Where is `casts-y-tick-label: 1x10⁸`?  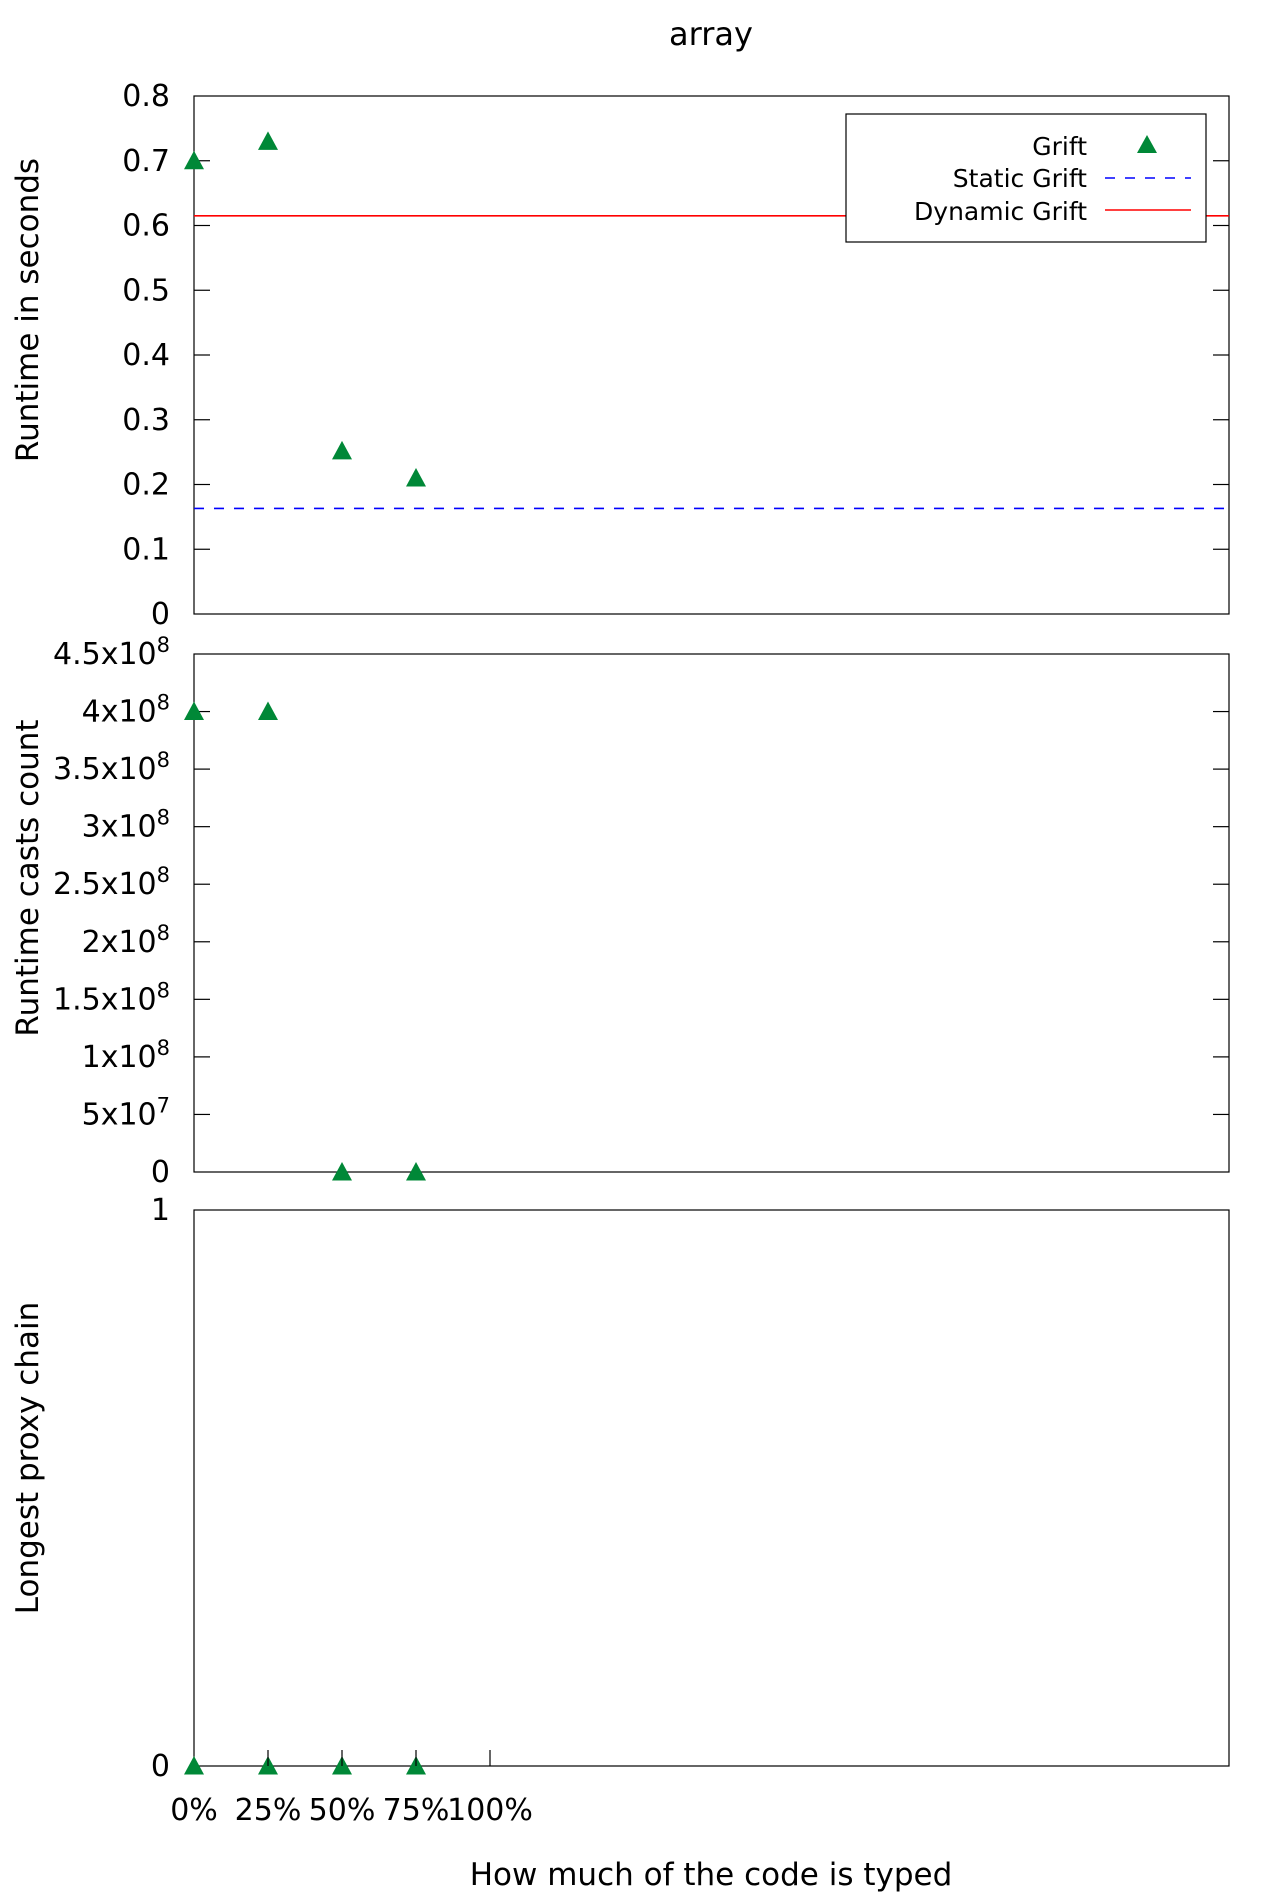 casts-y-tick-label: 1x10⁸ is located at coordinates (126, 1055).